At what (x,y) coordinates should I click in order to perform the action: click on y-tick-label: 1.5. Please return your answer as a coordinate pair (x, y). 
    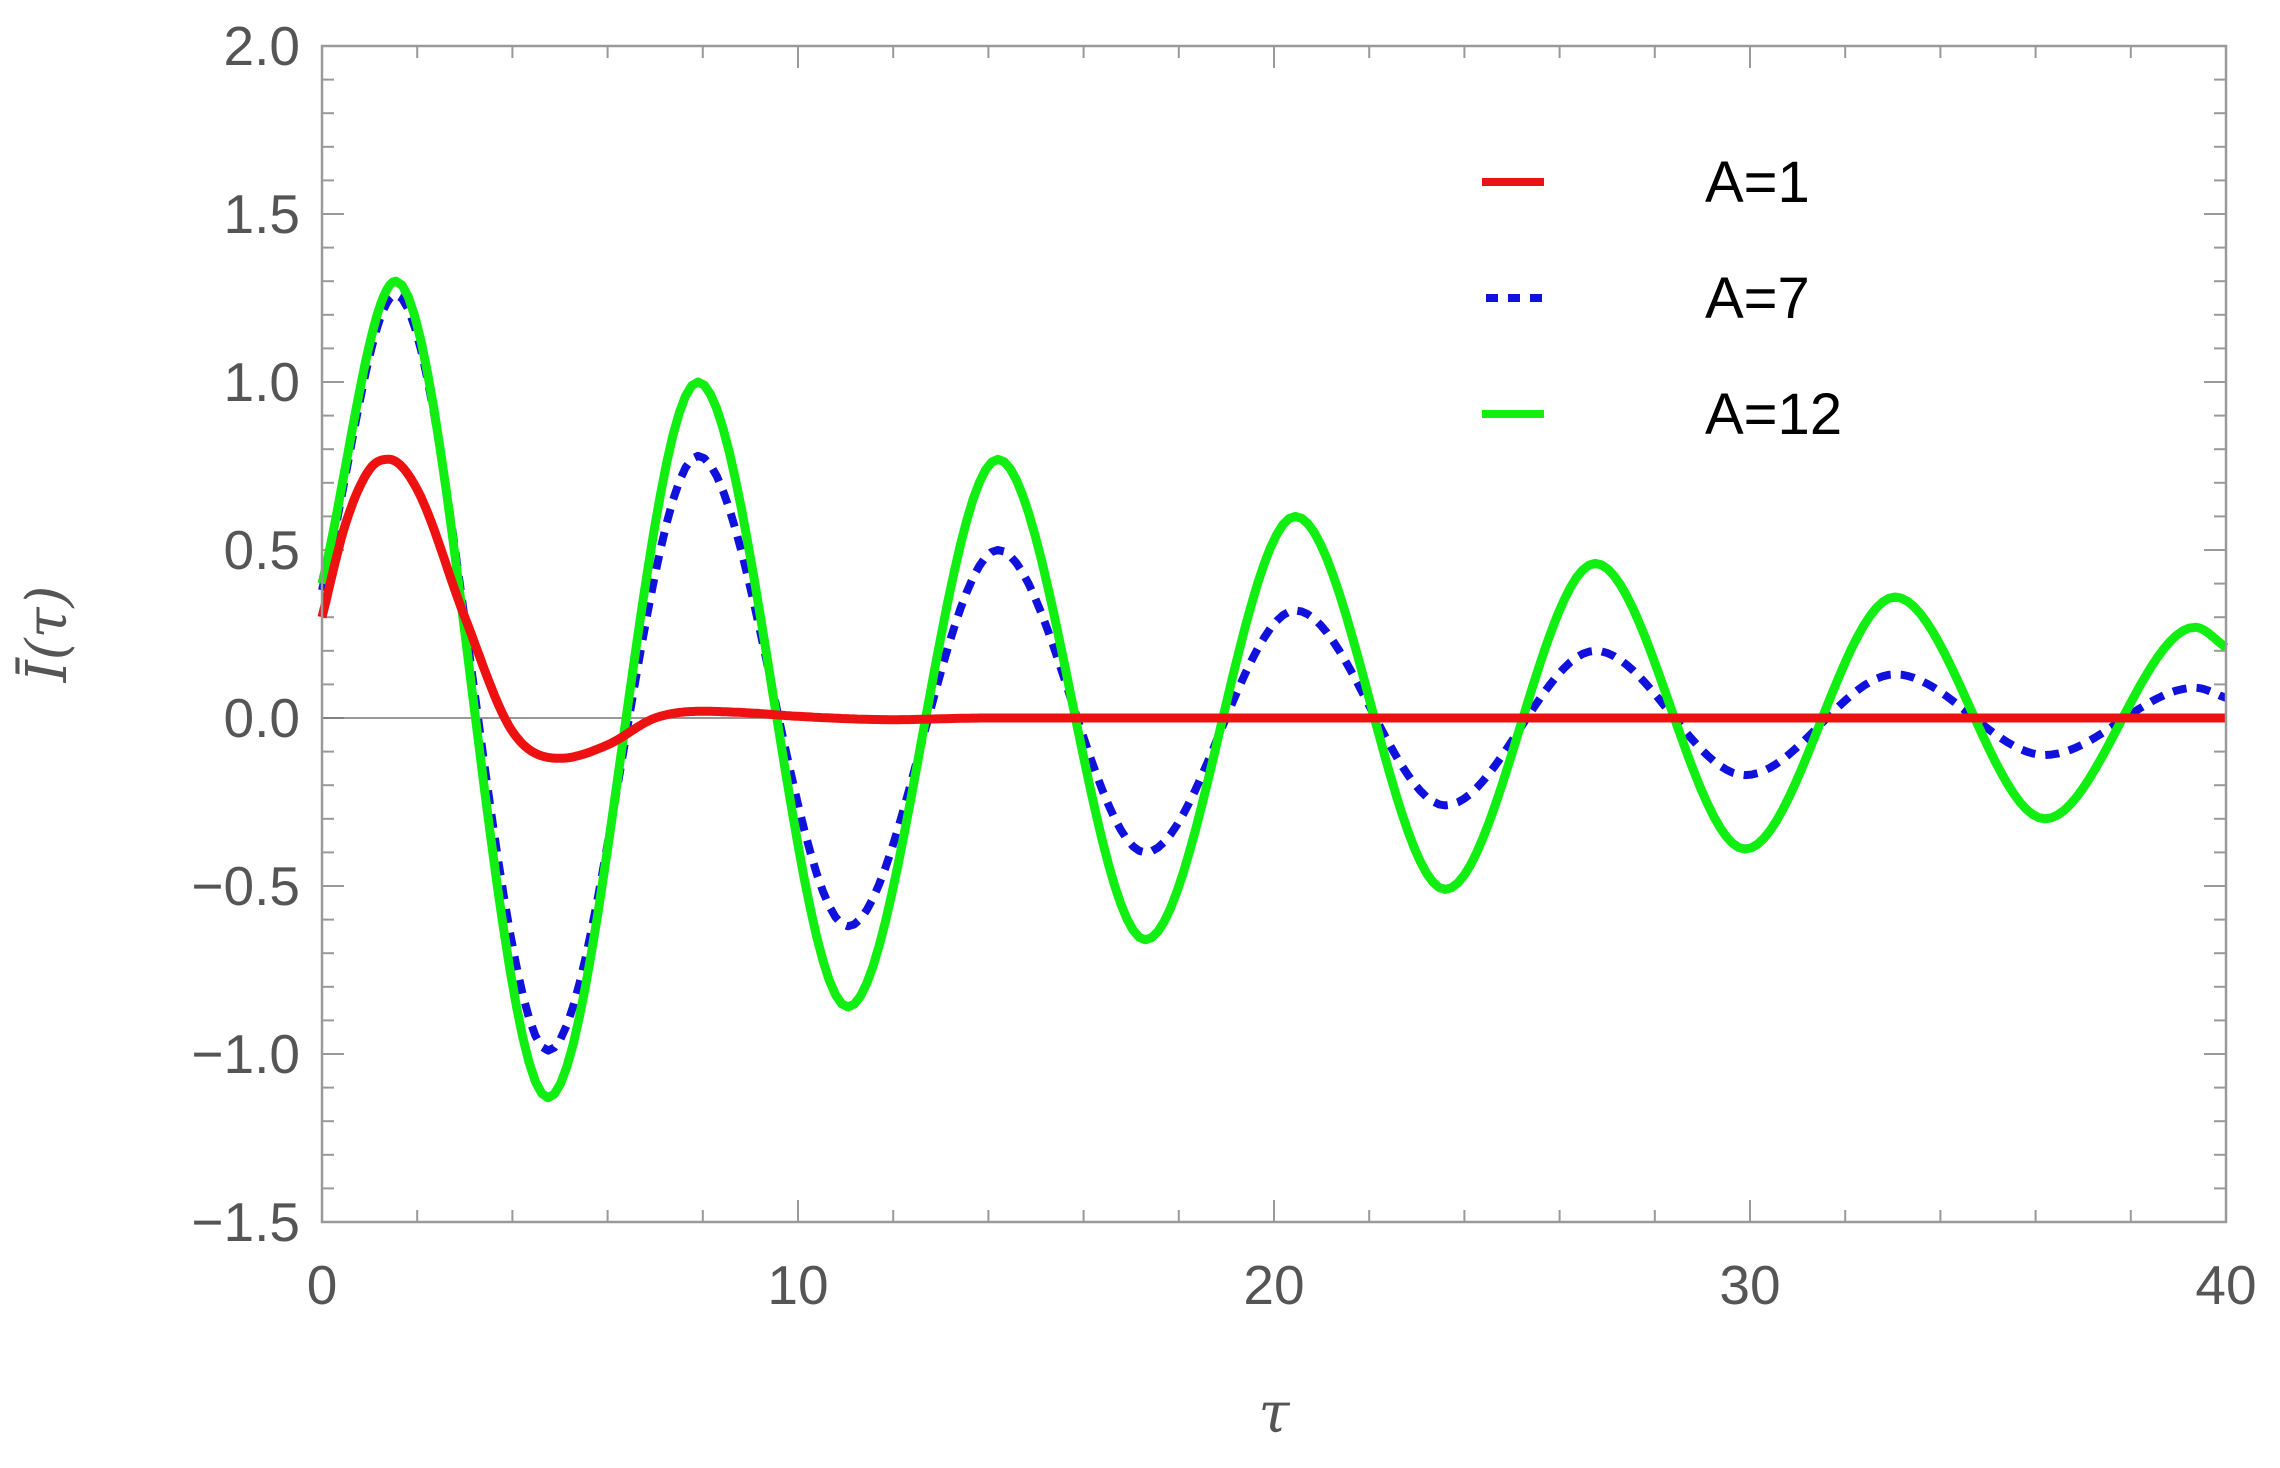
    Looking at the image, I should click on (262, 214).